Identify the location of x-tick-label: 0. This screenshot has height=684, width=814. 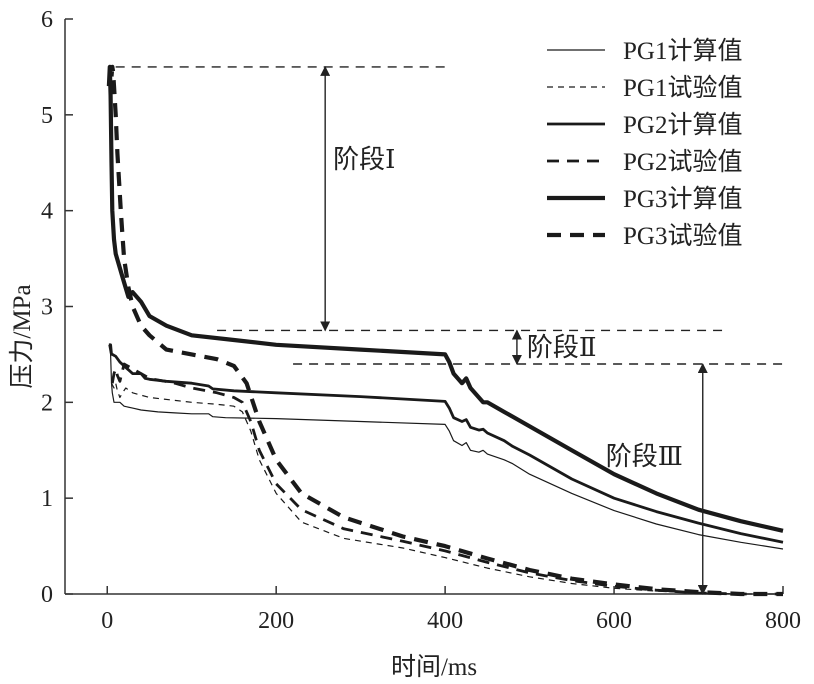
(107, 621).